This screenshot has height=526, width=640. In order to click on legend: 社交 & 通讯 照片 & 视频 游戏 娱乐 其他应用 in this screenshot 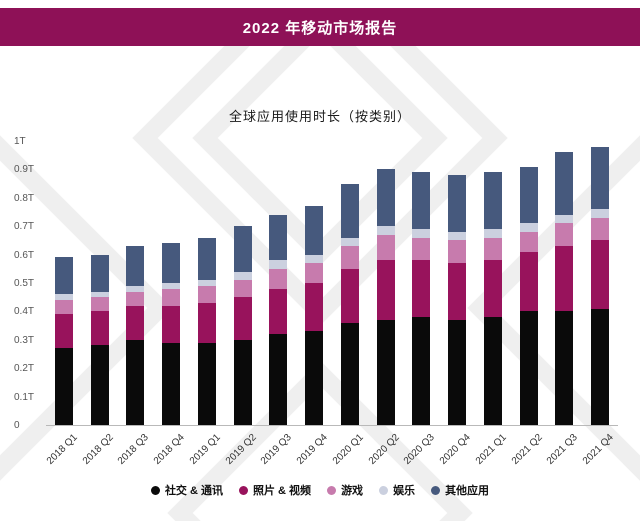, I will do `click(320, 490)`.